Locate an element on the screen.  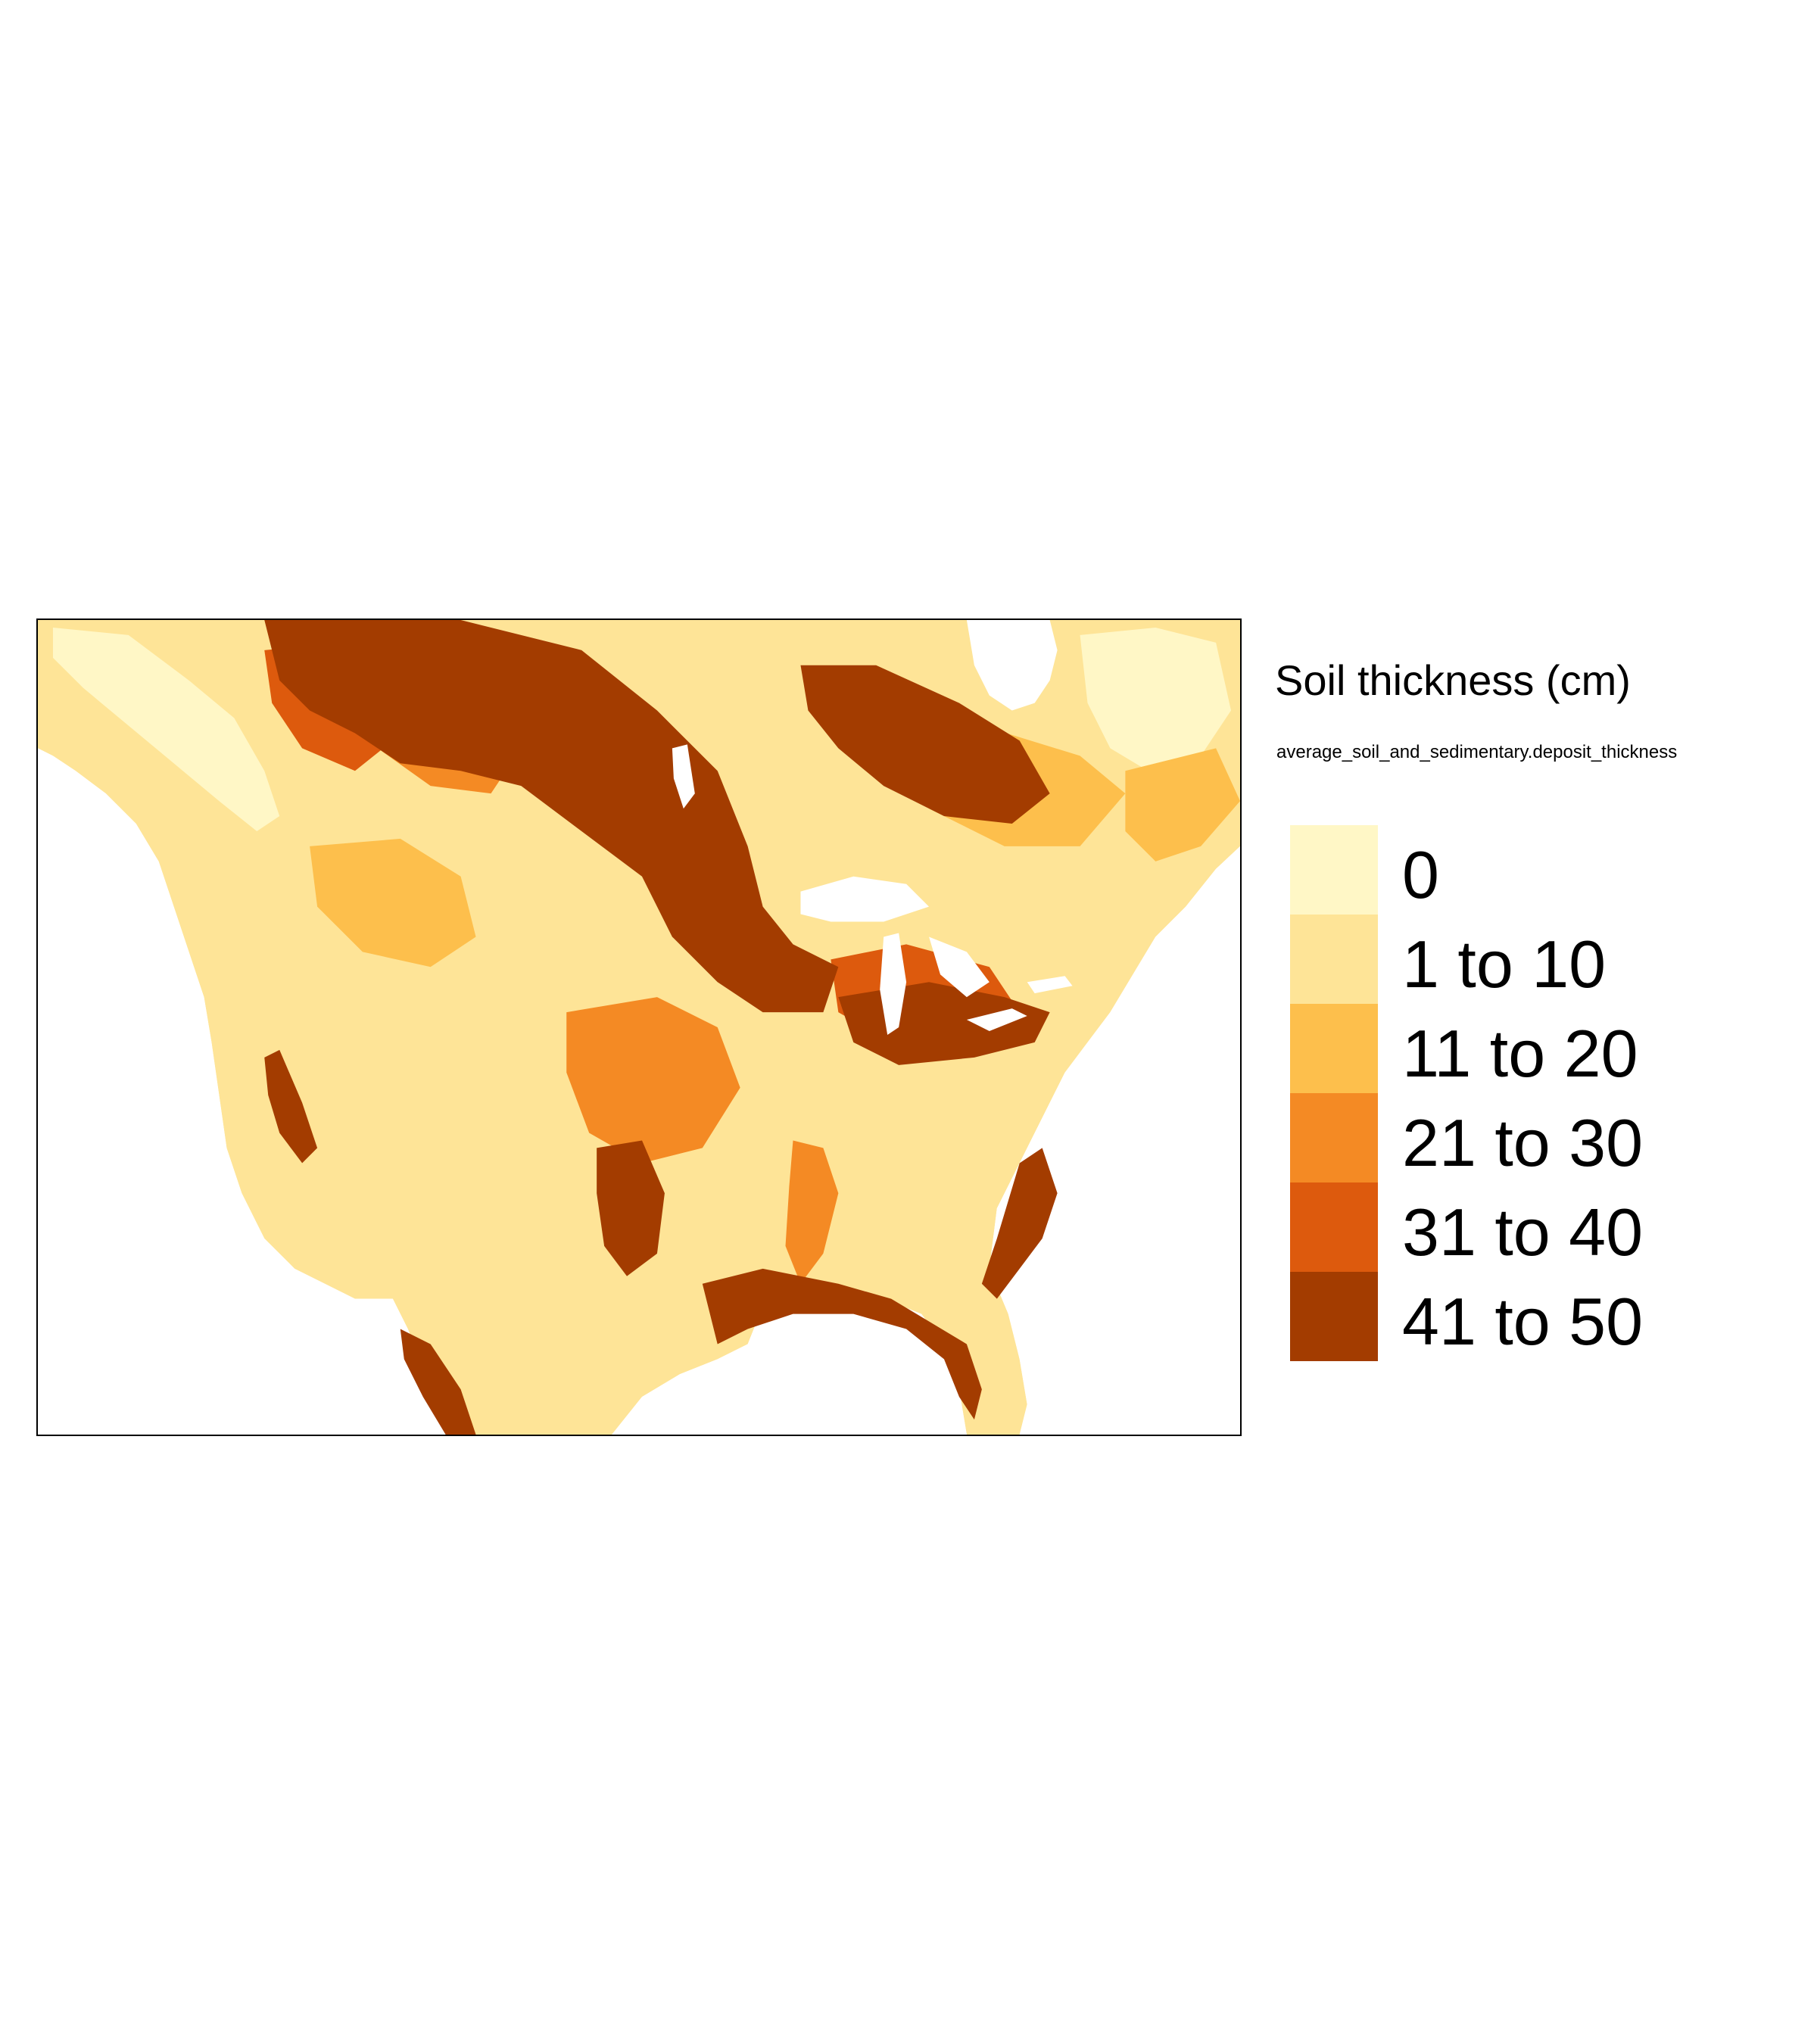
legend-label: 31 to 40 is located at coordinates (1523, 1232).